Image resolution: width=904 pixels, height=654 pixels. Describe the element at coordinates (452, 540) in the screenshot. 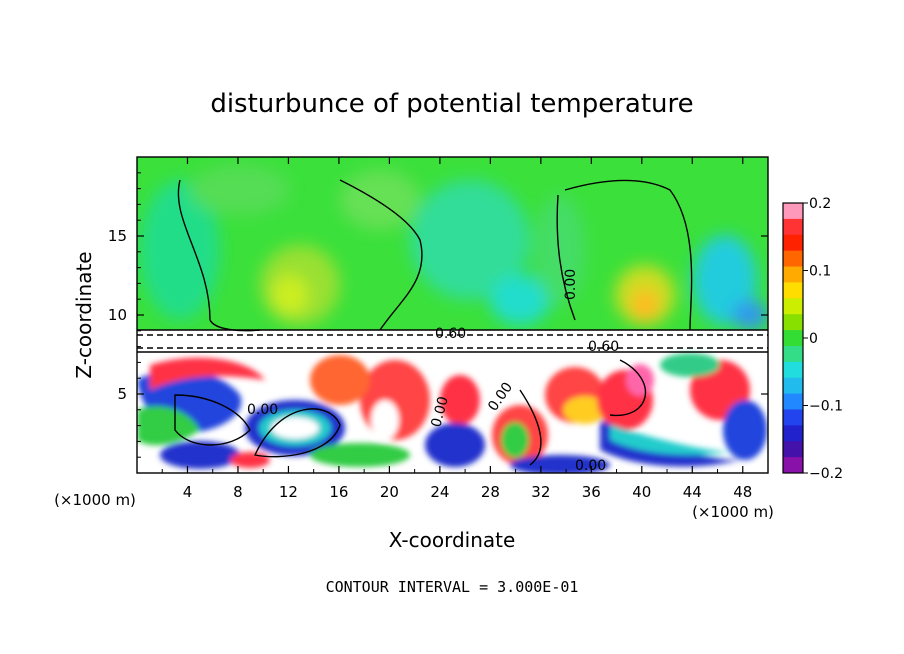

I see `x-axis-label: X-coordinate` at that location.